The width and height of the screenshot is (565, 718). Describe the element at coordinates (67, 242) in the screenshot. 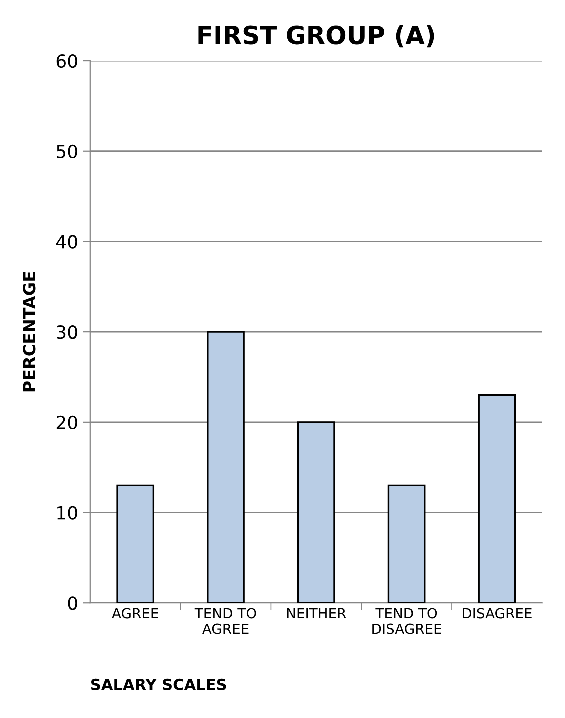

I see `y-tick-label: 40` at that location.